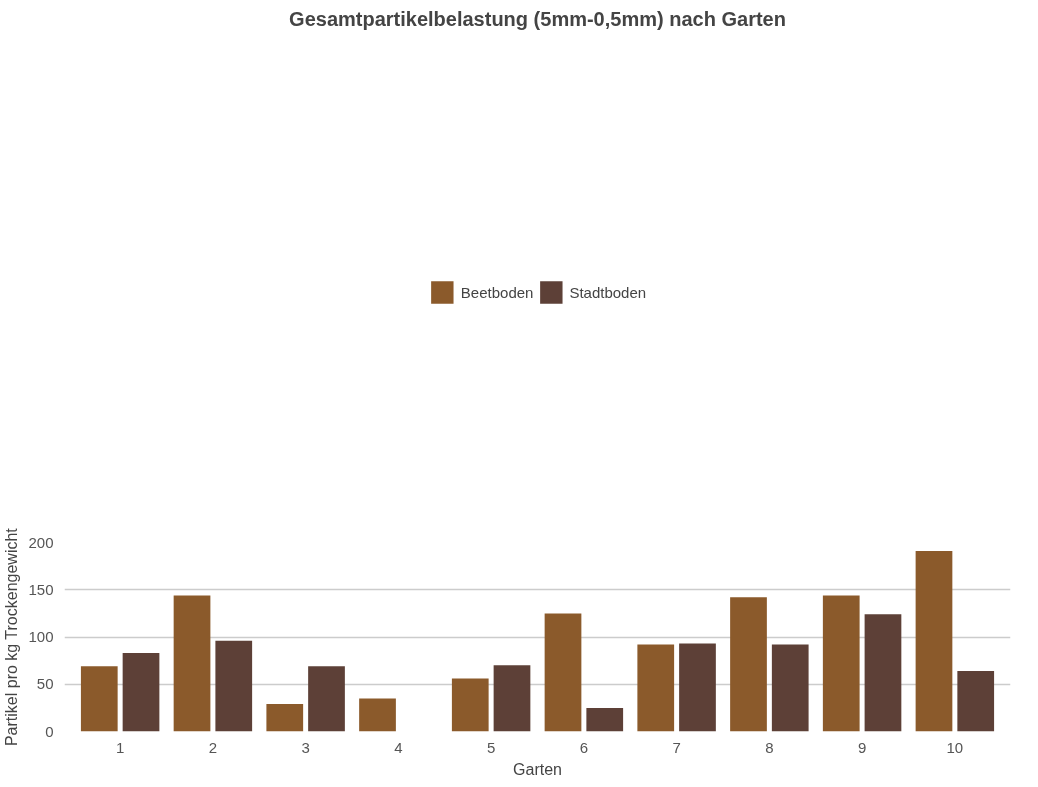 The image size is (1038, 787). What do you see at coordinates (955, 747) in the screenshot?
I see `x-tick-label: 10` at bounding box center [955, 747].